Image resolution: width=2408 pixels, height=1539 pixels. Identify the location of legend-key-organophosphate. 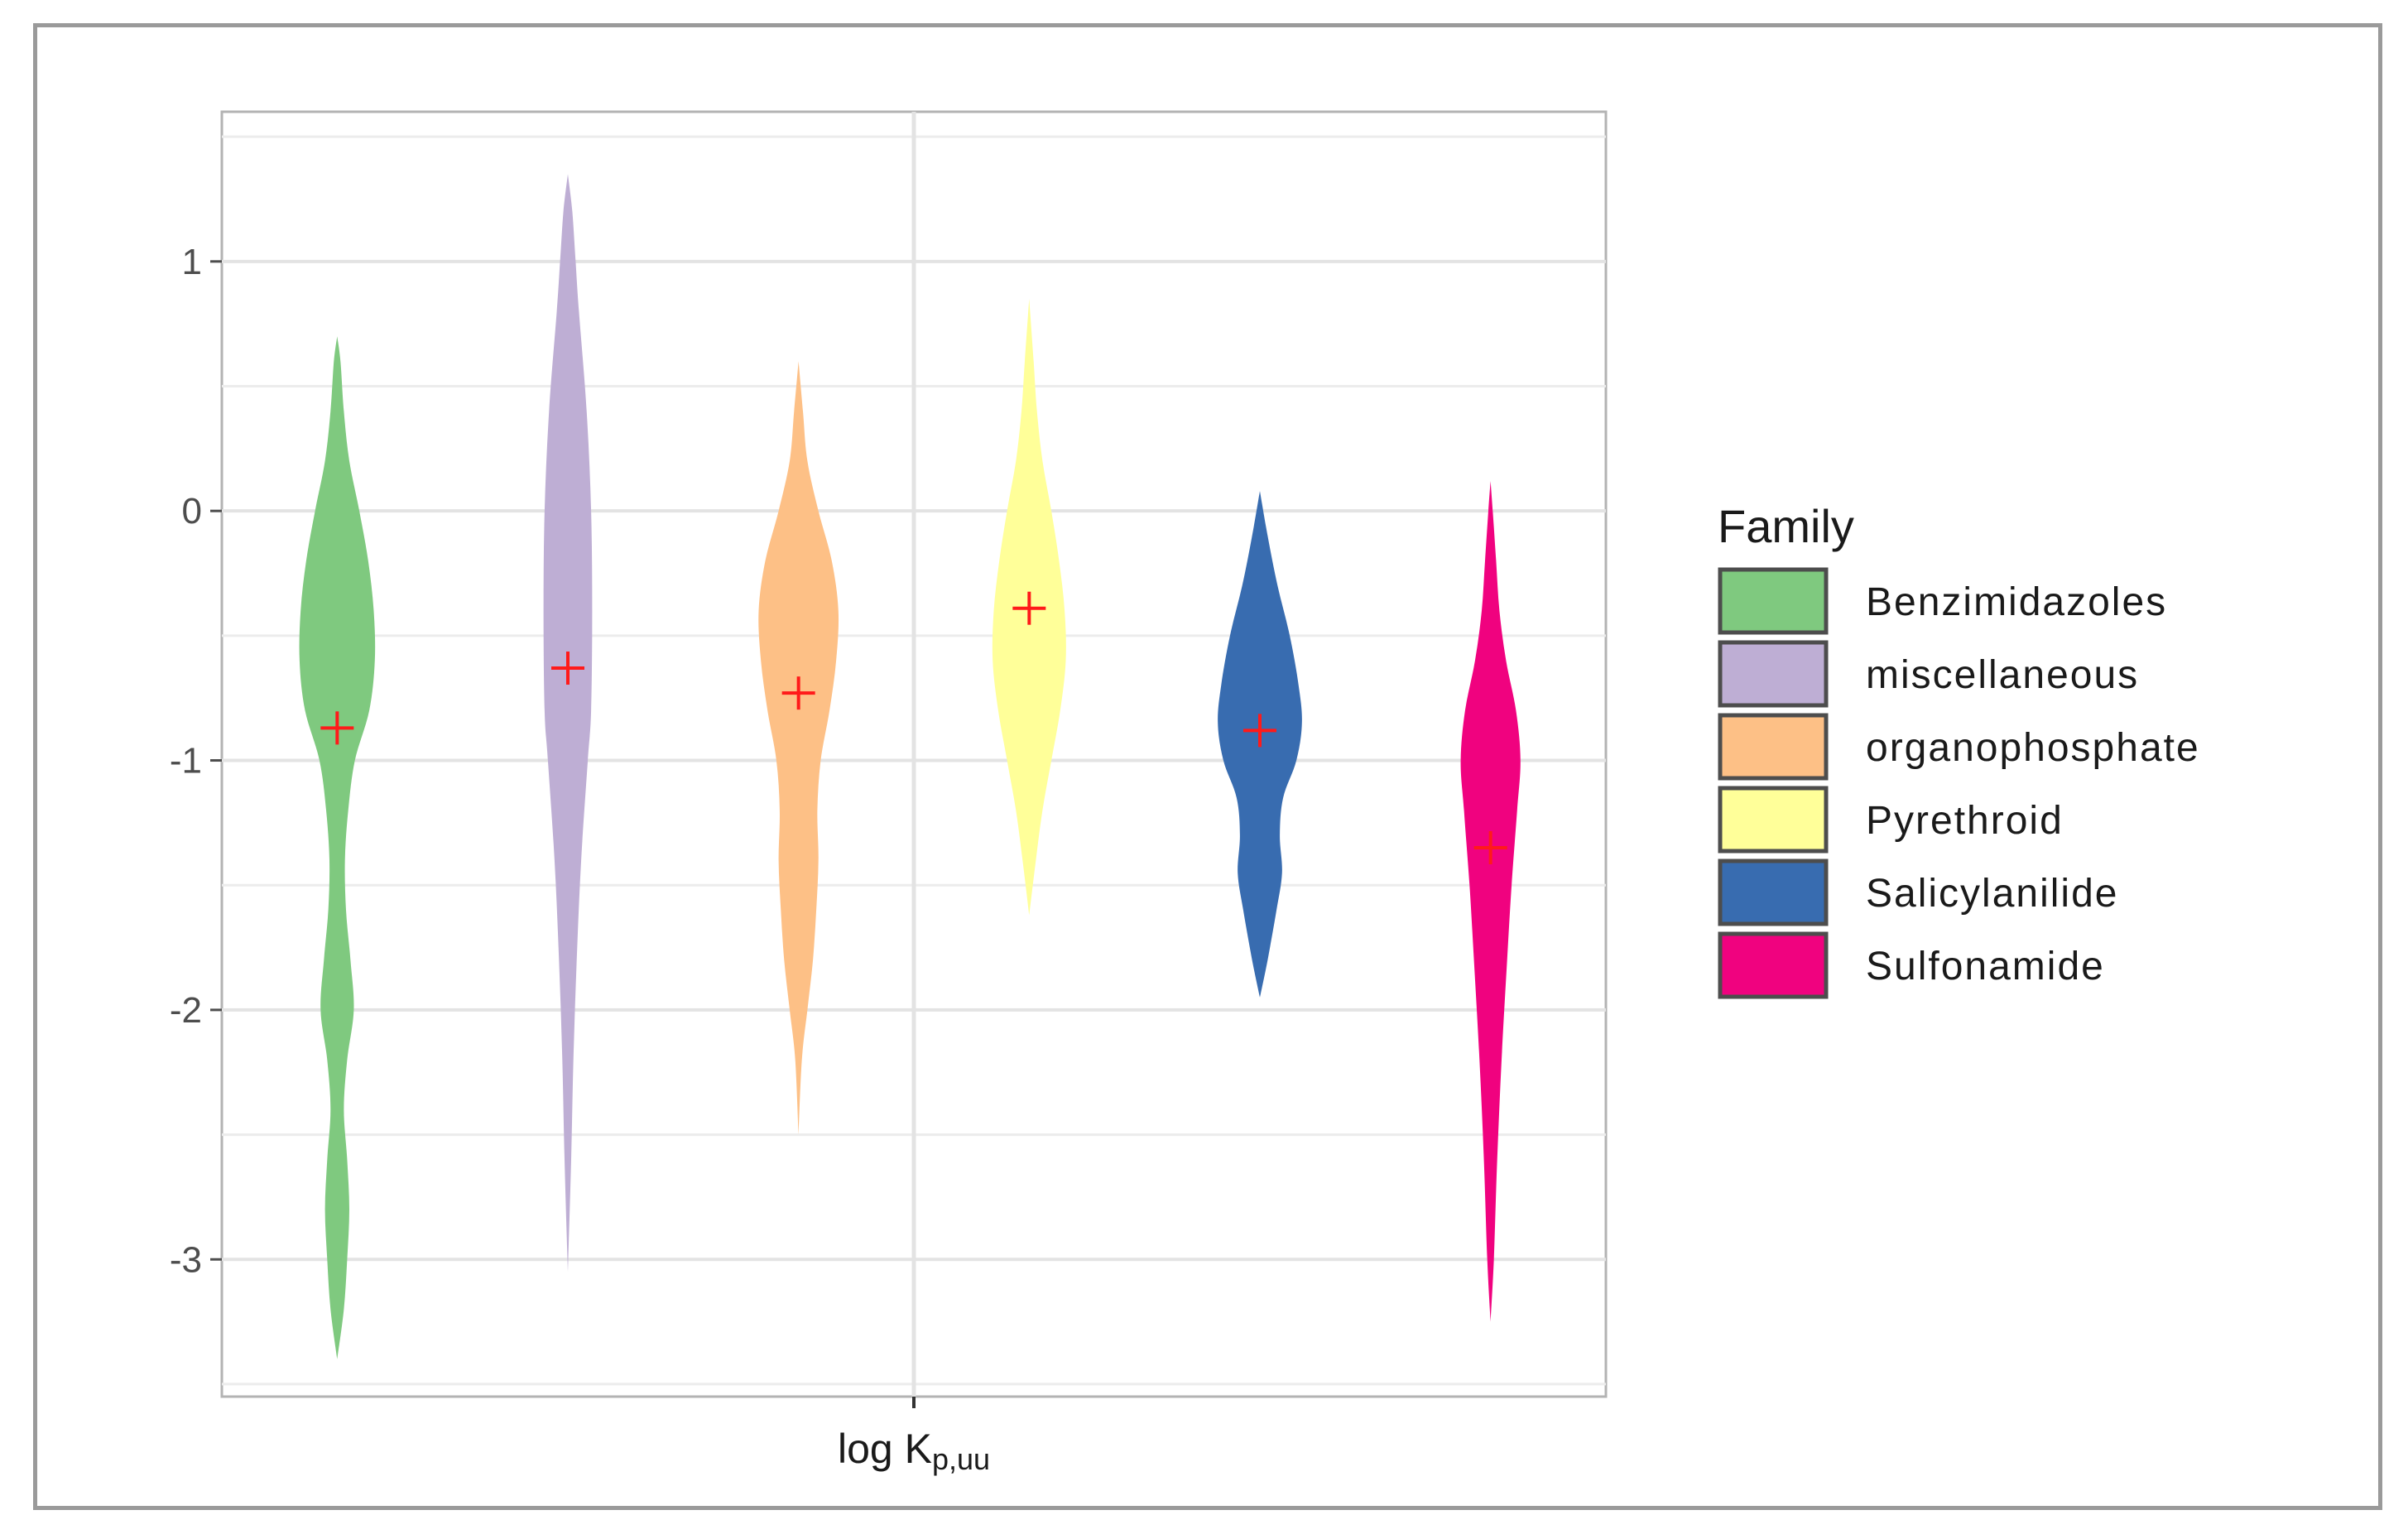
(1773, 747).